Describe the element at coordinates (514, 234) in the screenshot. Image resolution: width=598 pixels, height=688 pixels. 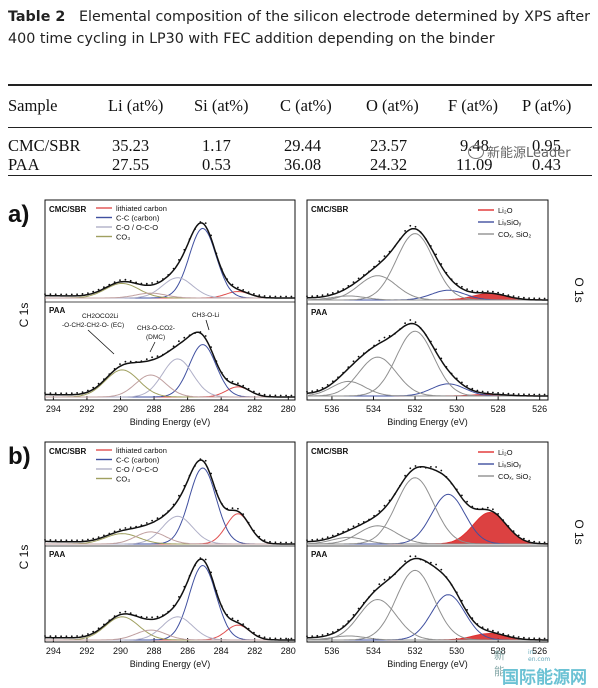
I see `legend-entry: COₓ, SiO₂` at that location.